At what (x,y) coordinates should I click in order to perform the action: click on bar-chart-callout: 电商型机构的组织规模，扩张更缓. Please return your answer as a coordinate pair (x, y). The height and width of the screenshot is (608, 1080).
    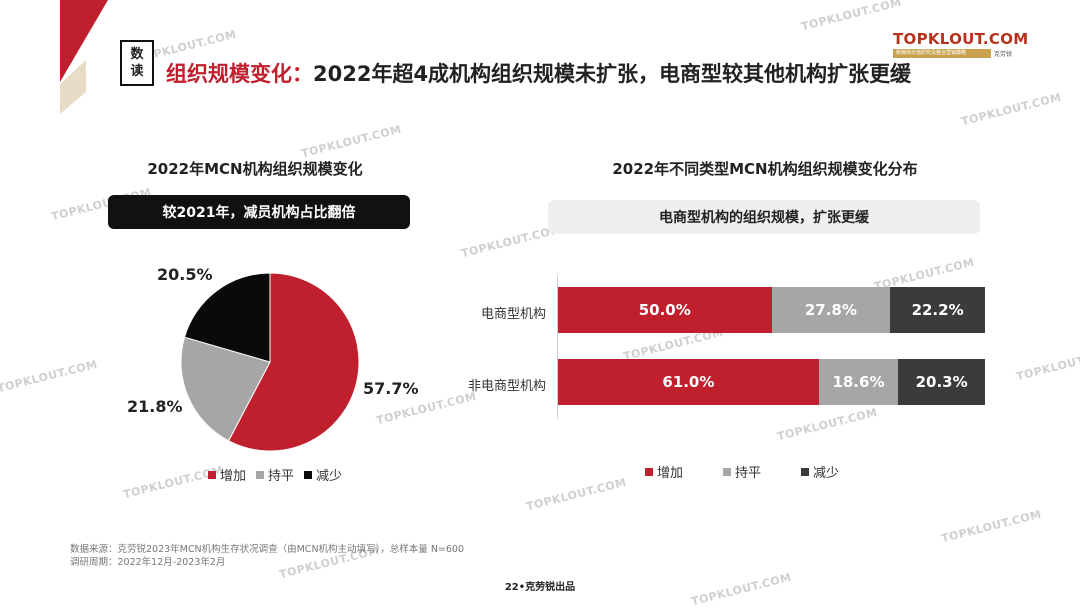
    Looking at the image, I should click on (764, 217).